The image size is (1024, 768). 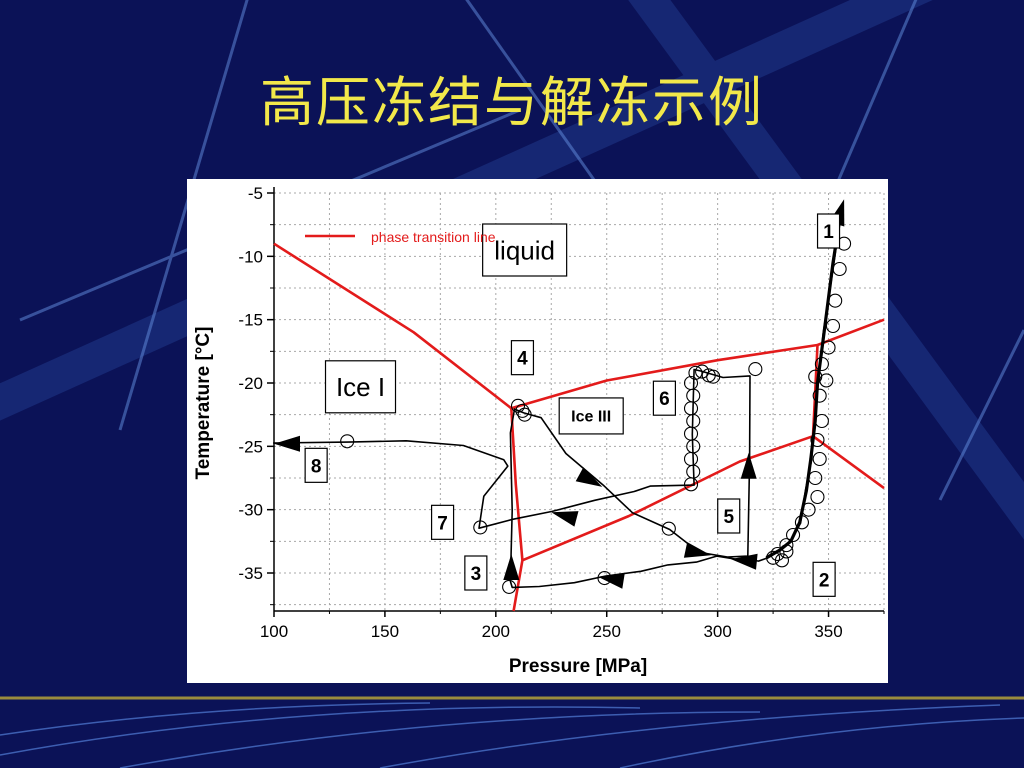 I want to click on phase-label: liquid, so click(x=525, y=250).